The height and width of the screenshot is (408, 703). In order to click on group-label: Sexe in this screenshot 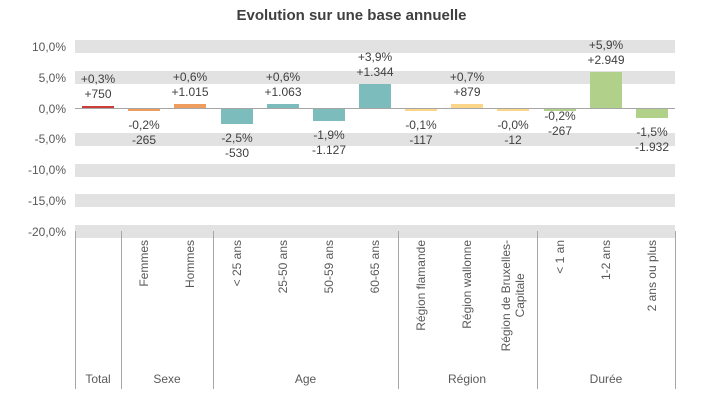, I will do `click(167, 379)`.